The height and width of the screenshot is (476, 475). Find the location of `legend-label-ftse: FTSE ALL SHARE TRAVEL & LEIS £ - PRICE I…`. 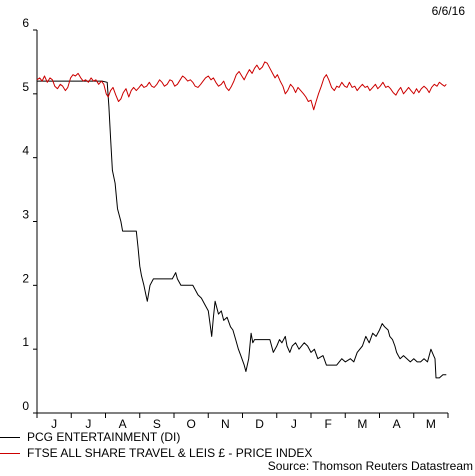

legend-label-ftse: FTSE ALL SHARE TRAVEL & LEIS £ - PRICE I… is located at coordinates (170, 453).